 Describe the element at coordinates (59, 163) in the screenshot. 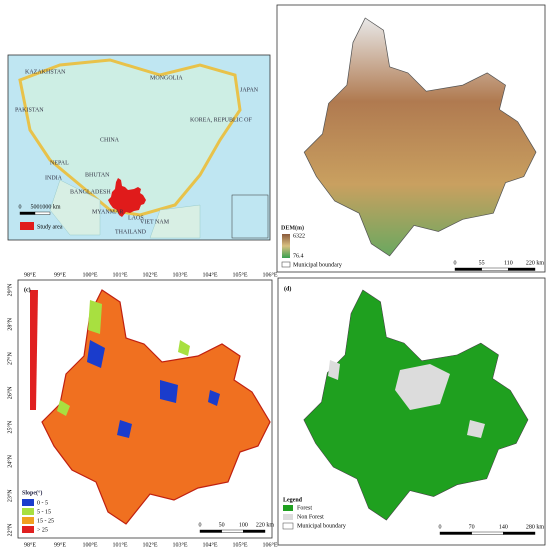

I see `country-label: NEPAL` at that location.